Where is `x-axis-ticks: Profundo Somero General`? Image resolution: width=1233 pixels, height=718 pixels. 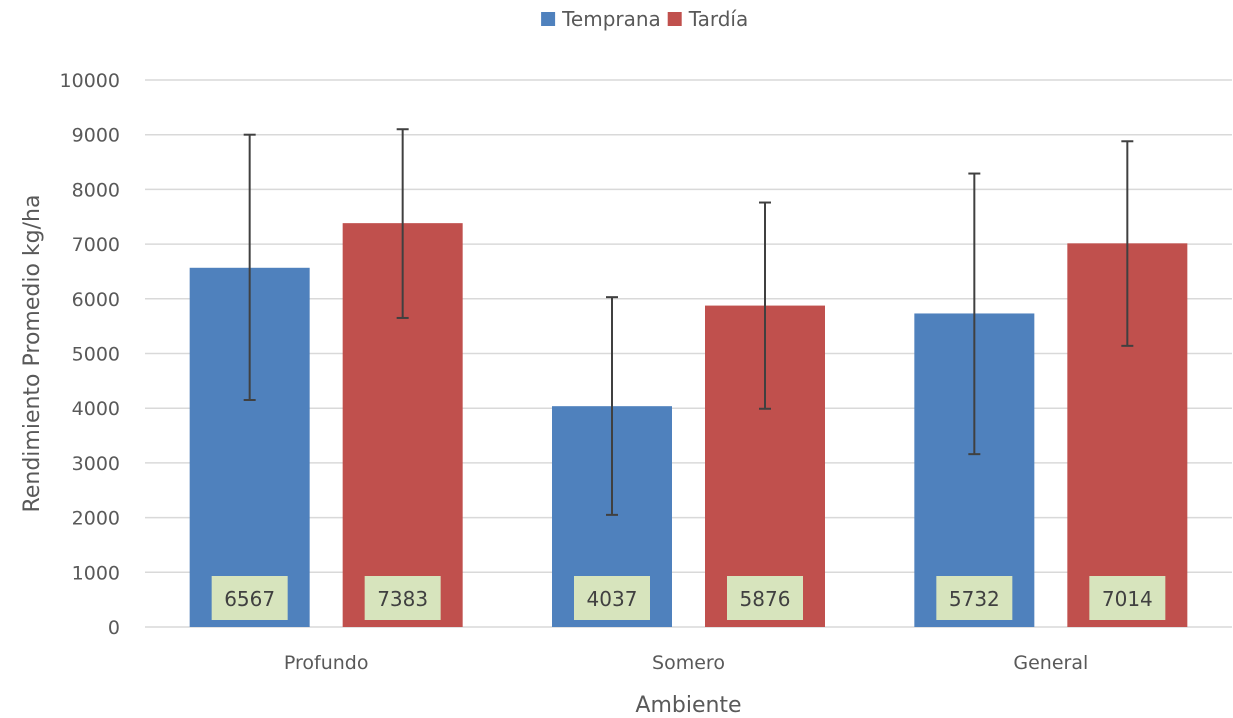
x-axis-ticks: Profundo Somero General is located at coordinates (686, 663).